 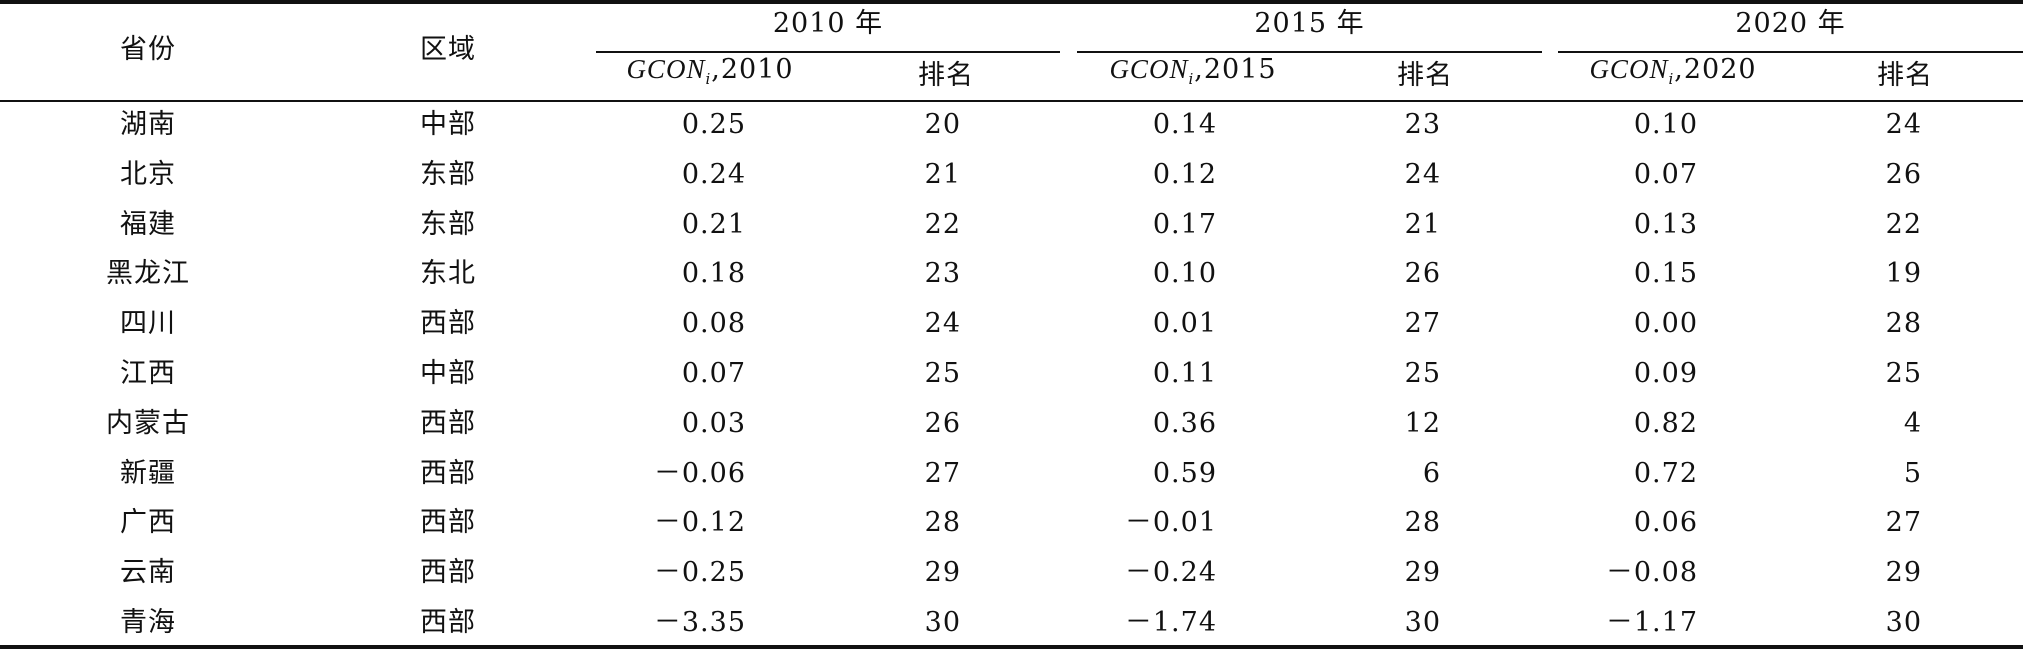 What do you see at coordinates (1665, 224) in the screenshot?
I see `value-cell: 0.13` at bounding box center [1665, 224].